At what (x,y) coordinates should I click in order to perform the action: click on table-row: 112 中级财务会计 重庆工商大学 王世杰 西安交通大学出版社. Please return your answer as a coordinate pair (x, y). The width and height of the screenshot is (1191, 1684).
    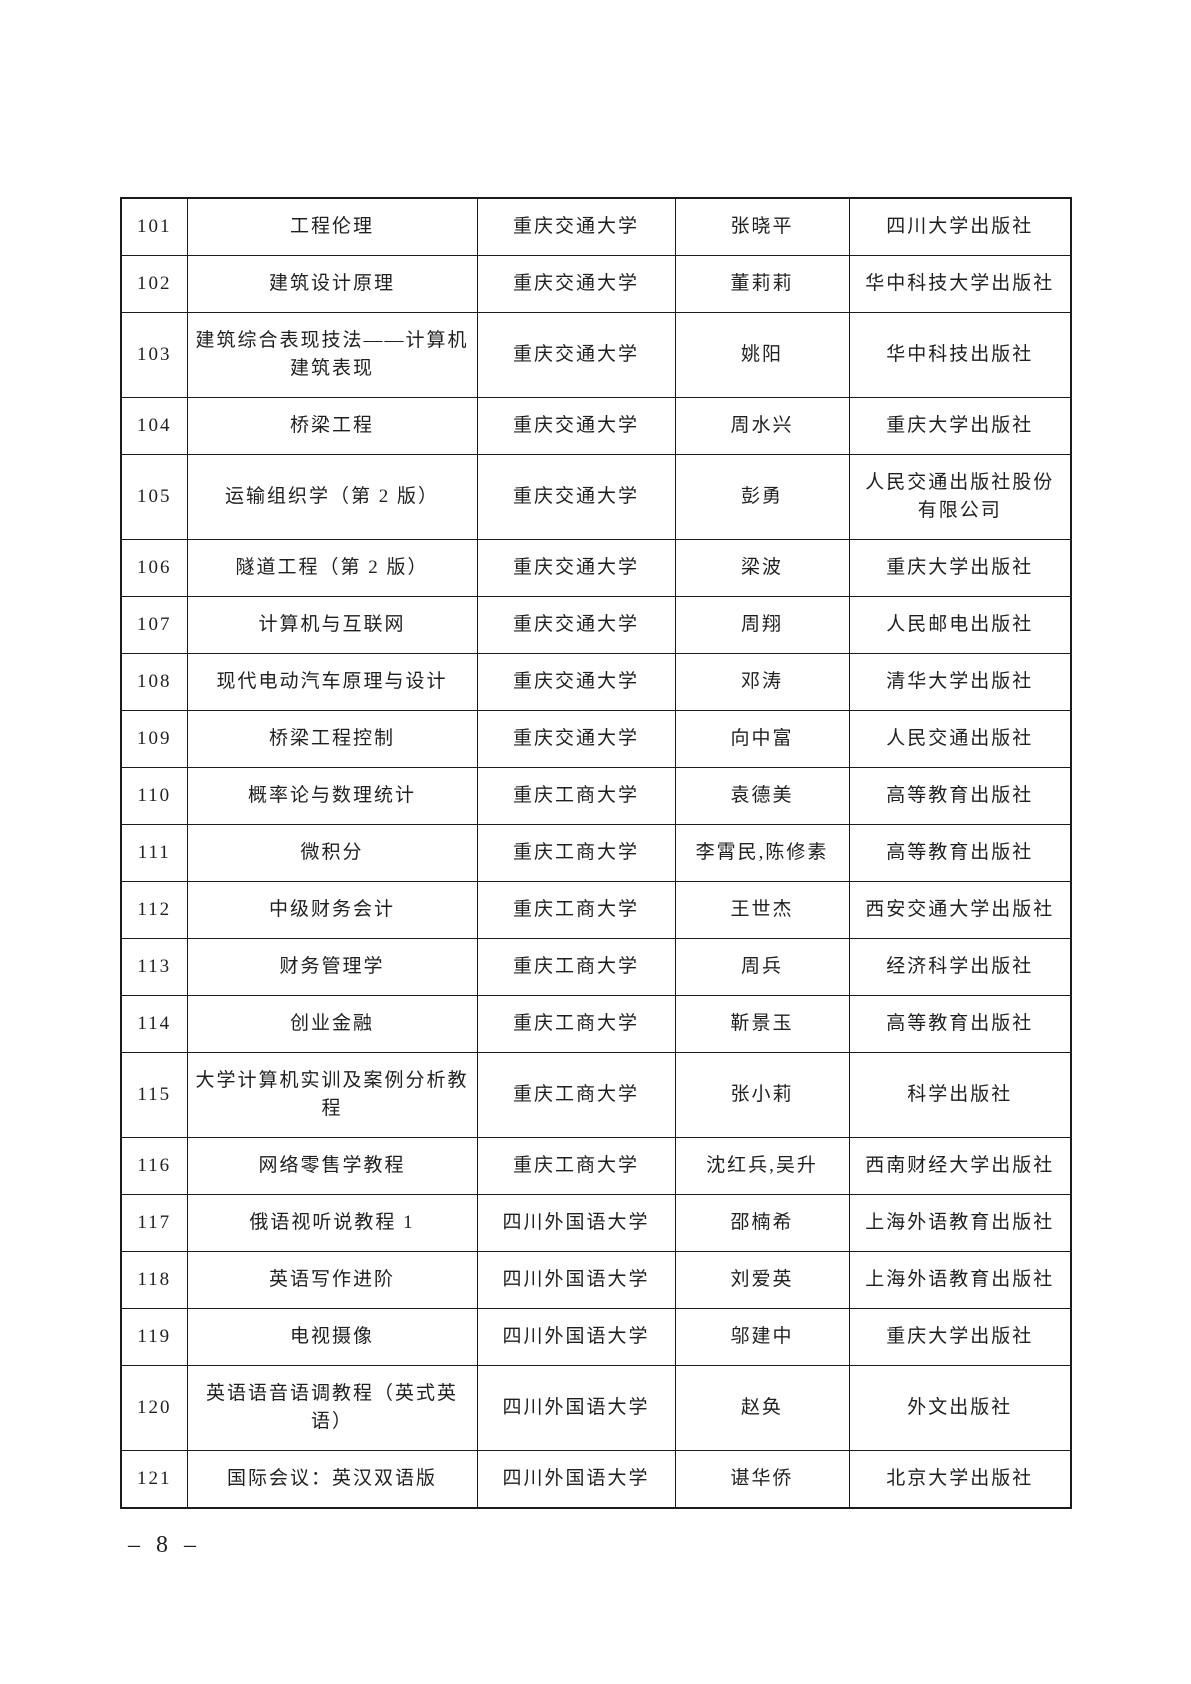
    Looking at the image, I should click on (596, 910).